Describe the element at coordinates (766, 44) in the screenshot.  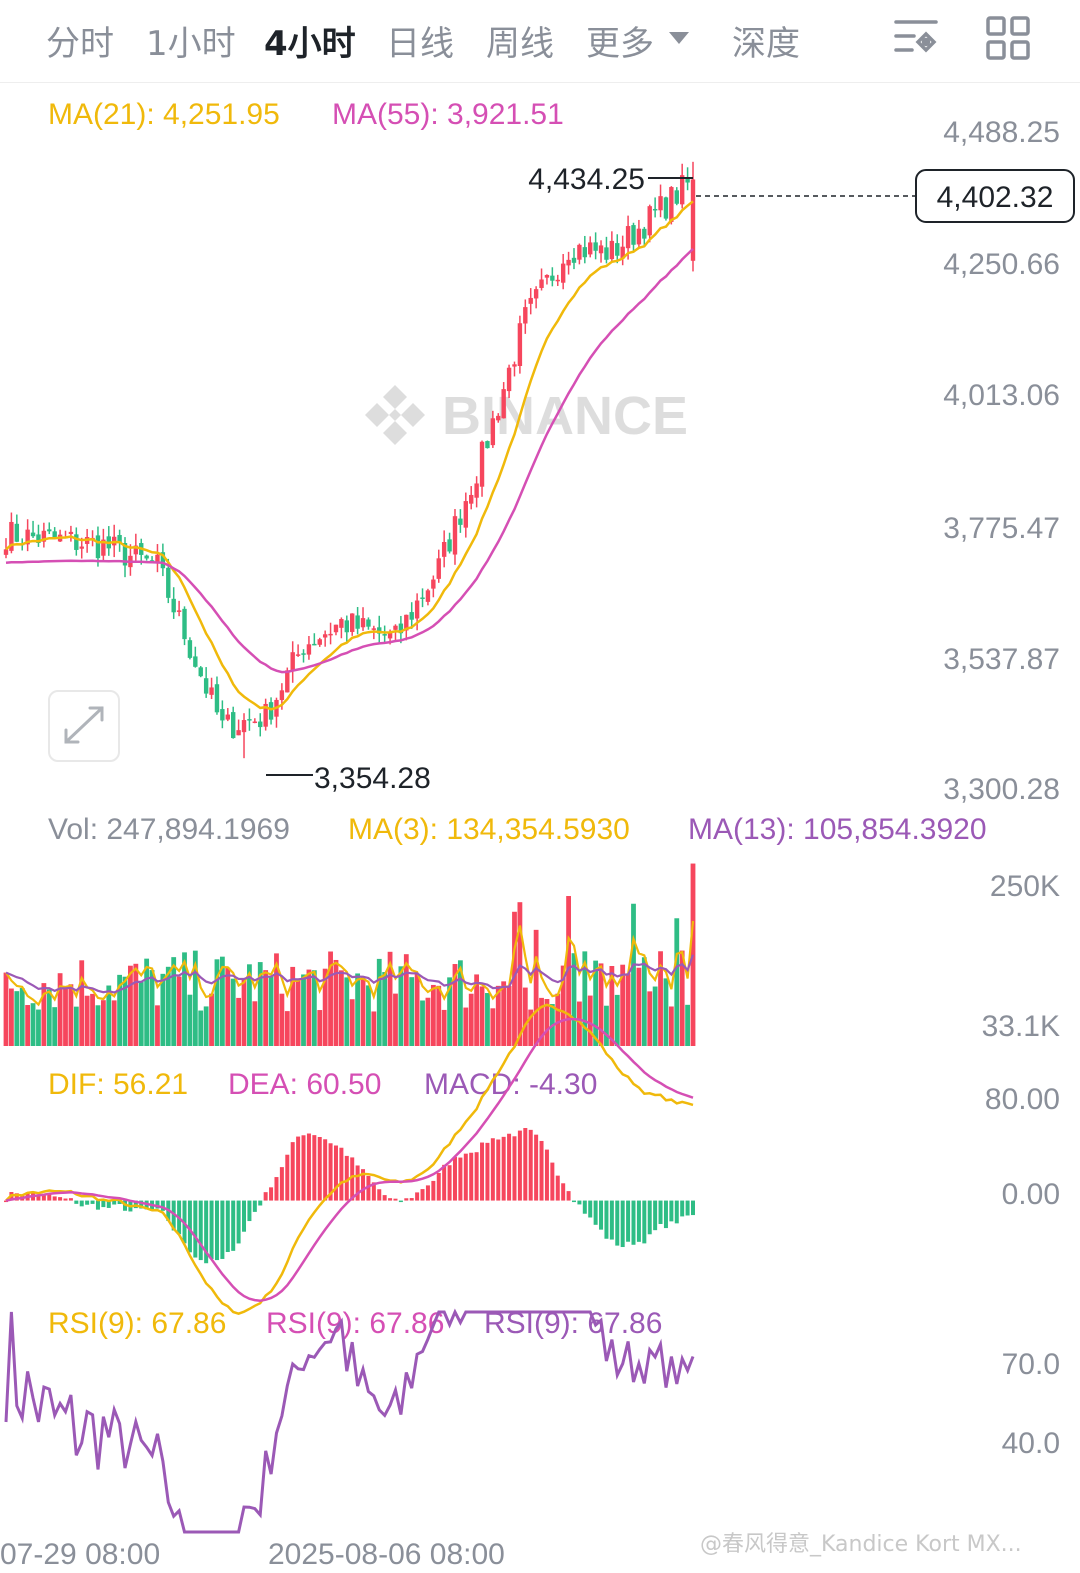
I see `tab-depth: 深度` at that location.